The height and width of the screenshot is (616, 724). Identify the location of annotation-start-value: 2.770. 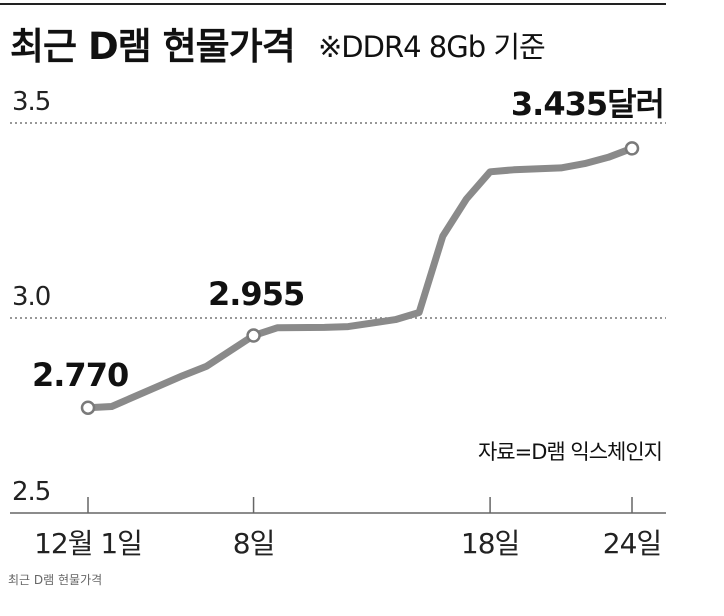
(80, 375).